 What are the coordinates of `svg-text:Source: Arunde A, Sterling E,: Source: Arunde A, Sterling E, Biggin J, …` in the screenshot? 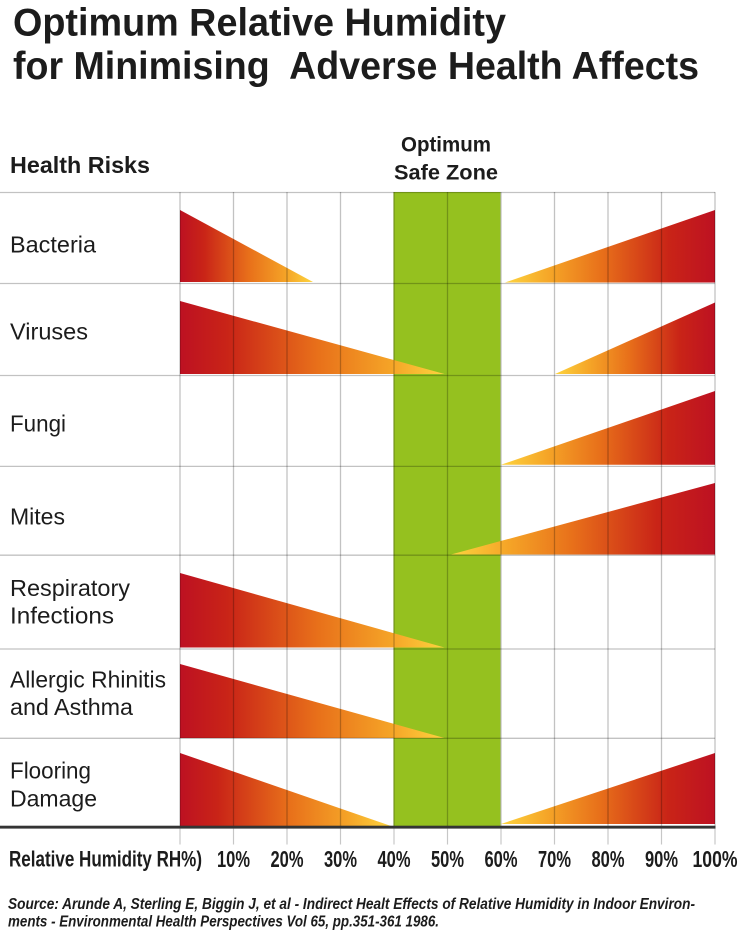 It's located at (351, 904).